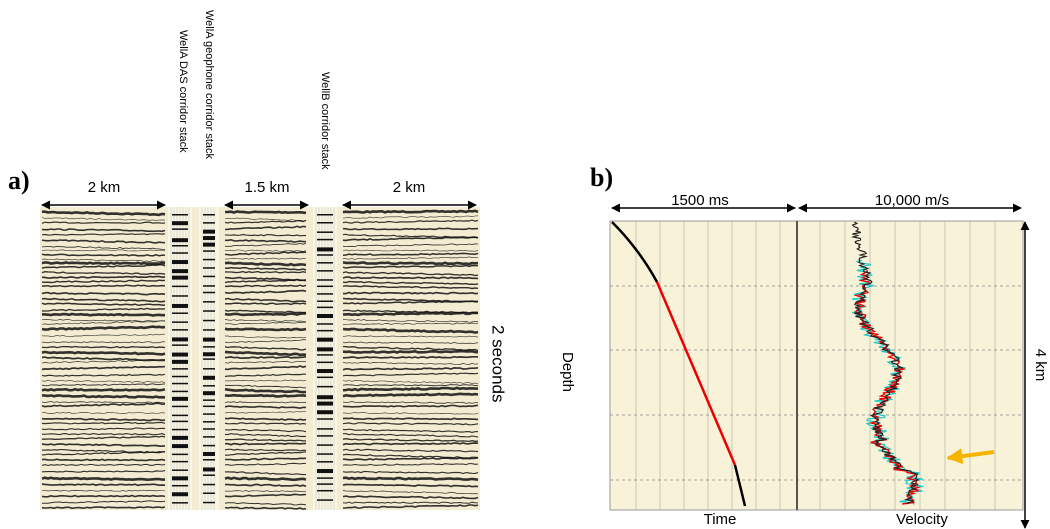 The height and width of the screenshot is (529, 1050). I want to click on velocity-trace, so click(887, 387).